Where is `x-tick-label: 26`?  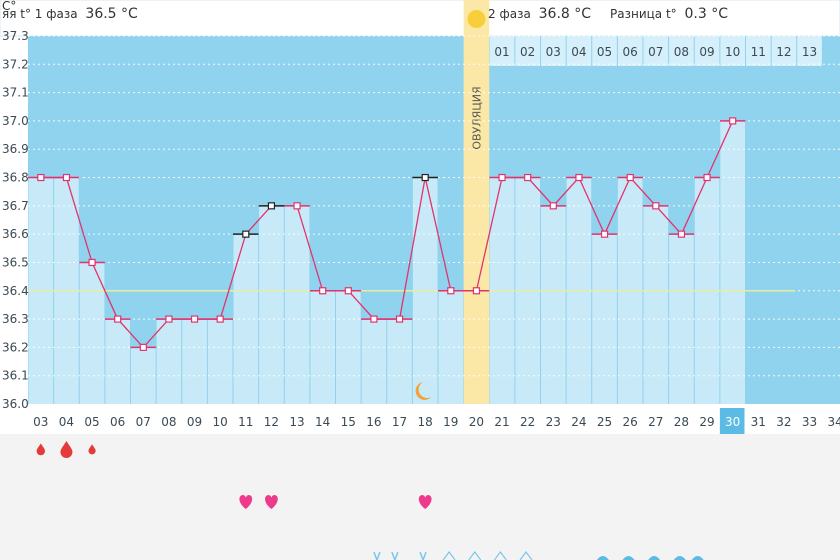 x-tick-label: 26 is located at coordinates (630, 422).